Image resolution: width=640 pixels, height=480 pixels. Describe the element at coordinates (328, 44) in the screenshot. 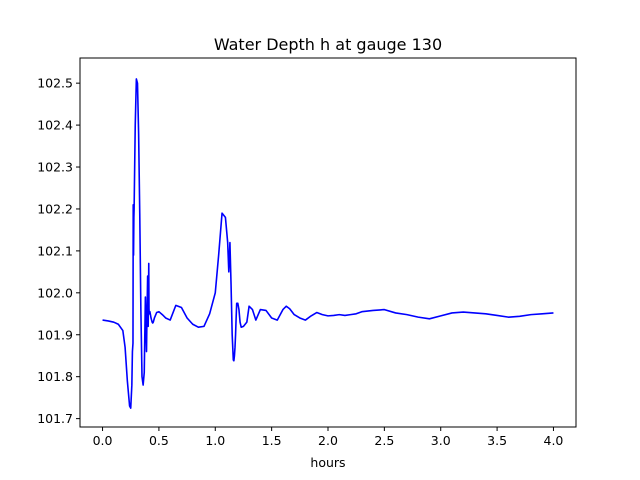

I see `chart-title: Water Depth h at gauge 130` at that location.